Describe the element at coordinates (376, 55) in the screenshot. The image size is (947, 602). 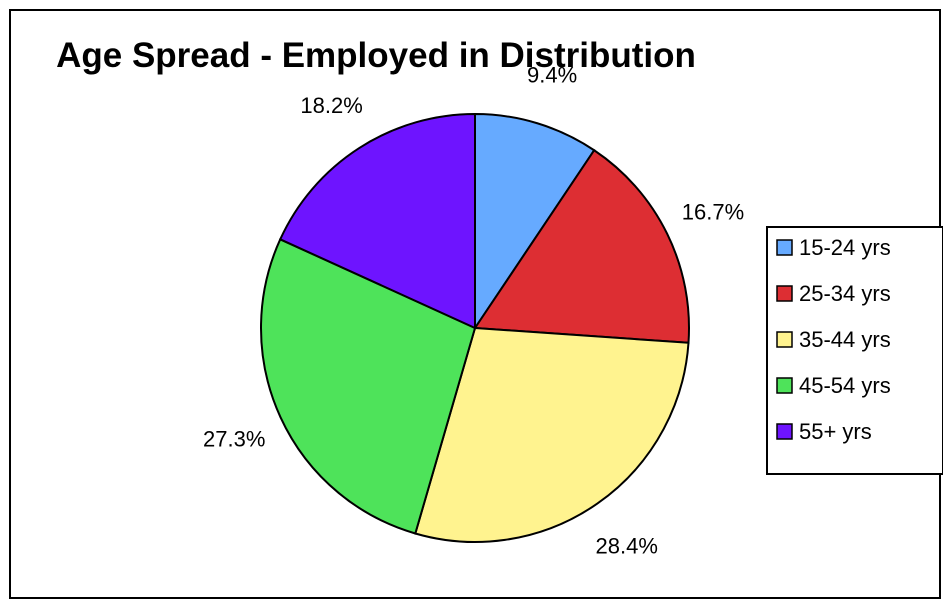
I see `chart-title: Age Spread - Employed in Distribution` at that location.